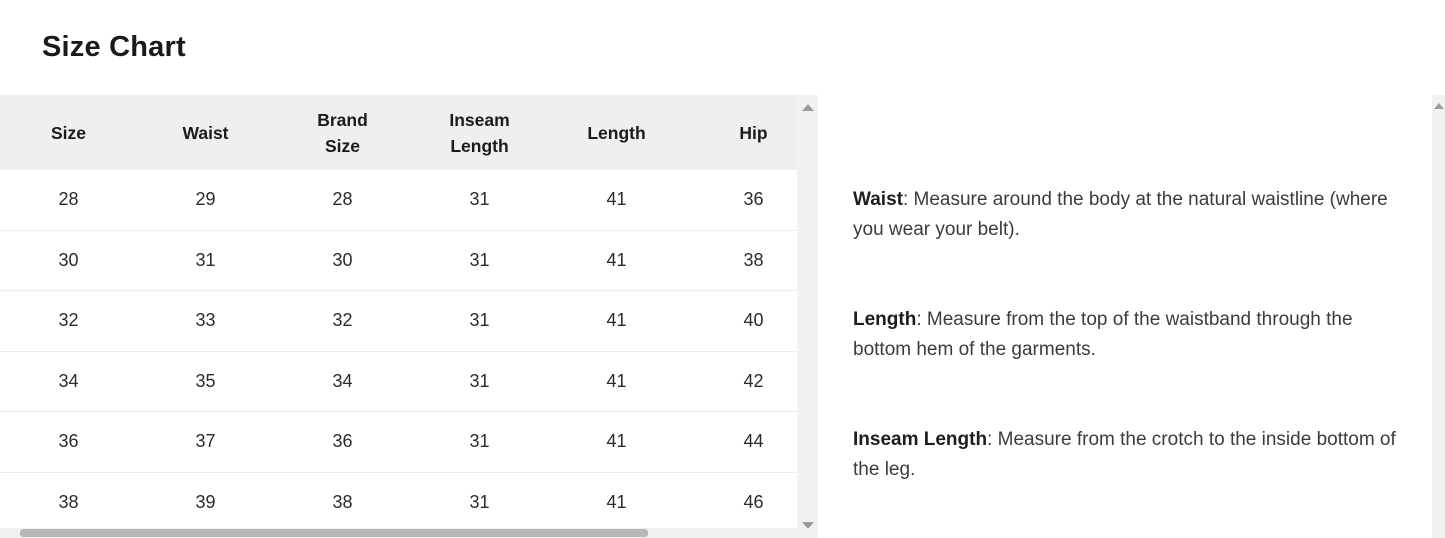 Image resolution: width=1445 pixels, height=538 pixels. What do you see at coordinates (342, 320) in the screenshot?
I see `cell-brand: 32` at bounding box center [342, 320].